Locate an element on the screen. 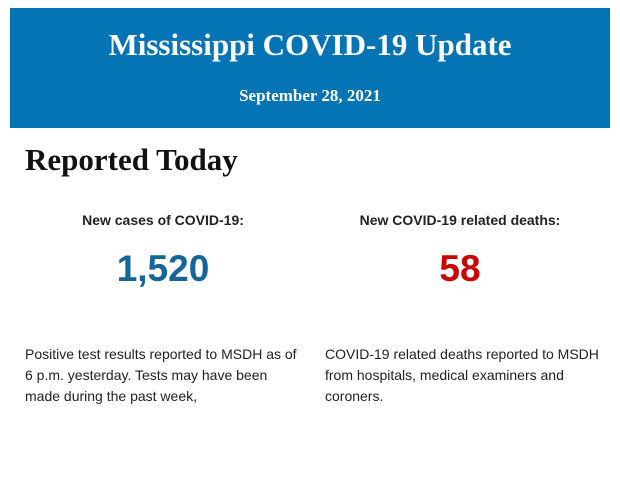 This screenshot has width=620, height=483. new-cases-value: 1,520 is located at coordinates (163, 268).